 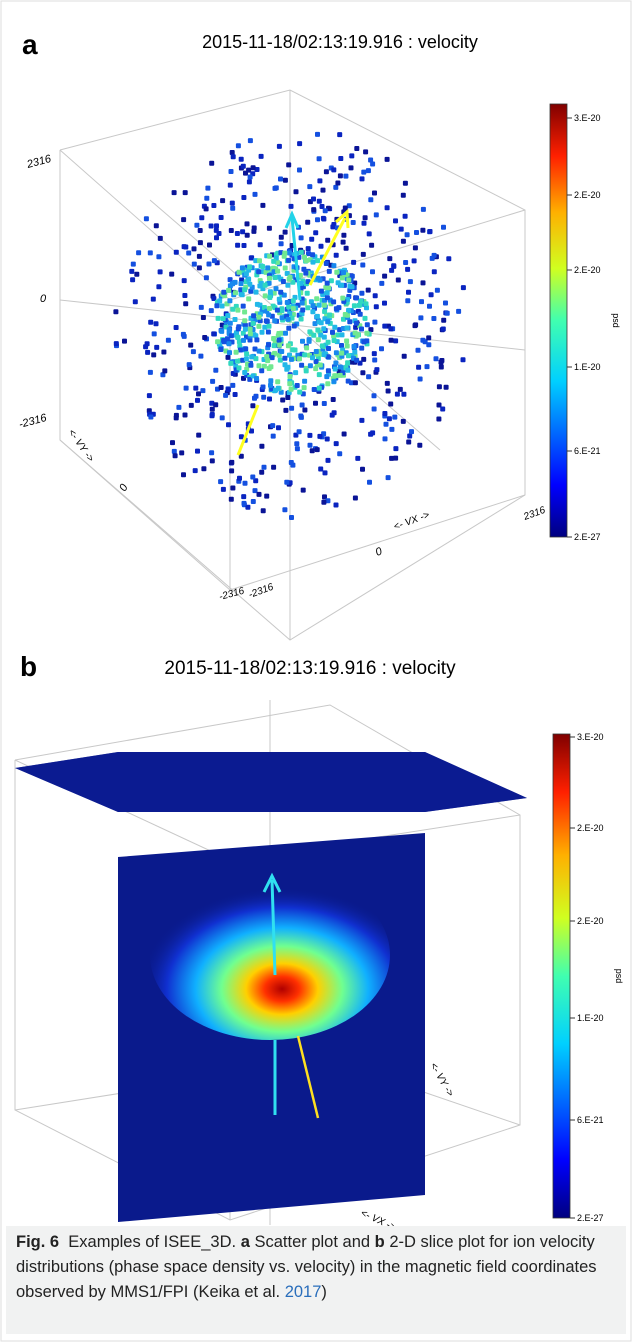 What do you see at coordinates (590, 828) in the screenshot?
I see `colorbar-tick-label: 2.E-20` at bounding box center [590, 828].